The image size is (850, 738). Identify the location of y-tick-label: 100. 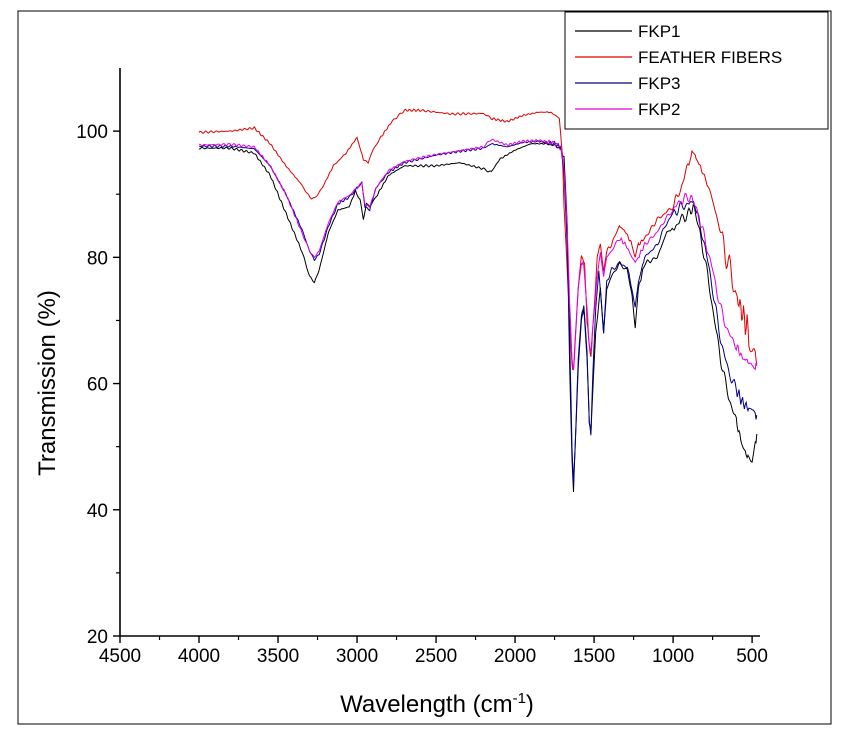
(92, 132).